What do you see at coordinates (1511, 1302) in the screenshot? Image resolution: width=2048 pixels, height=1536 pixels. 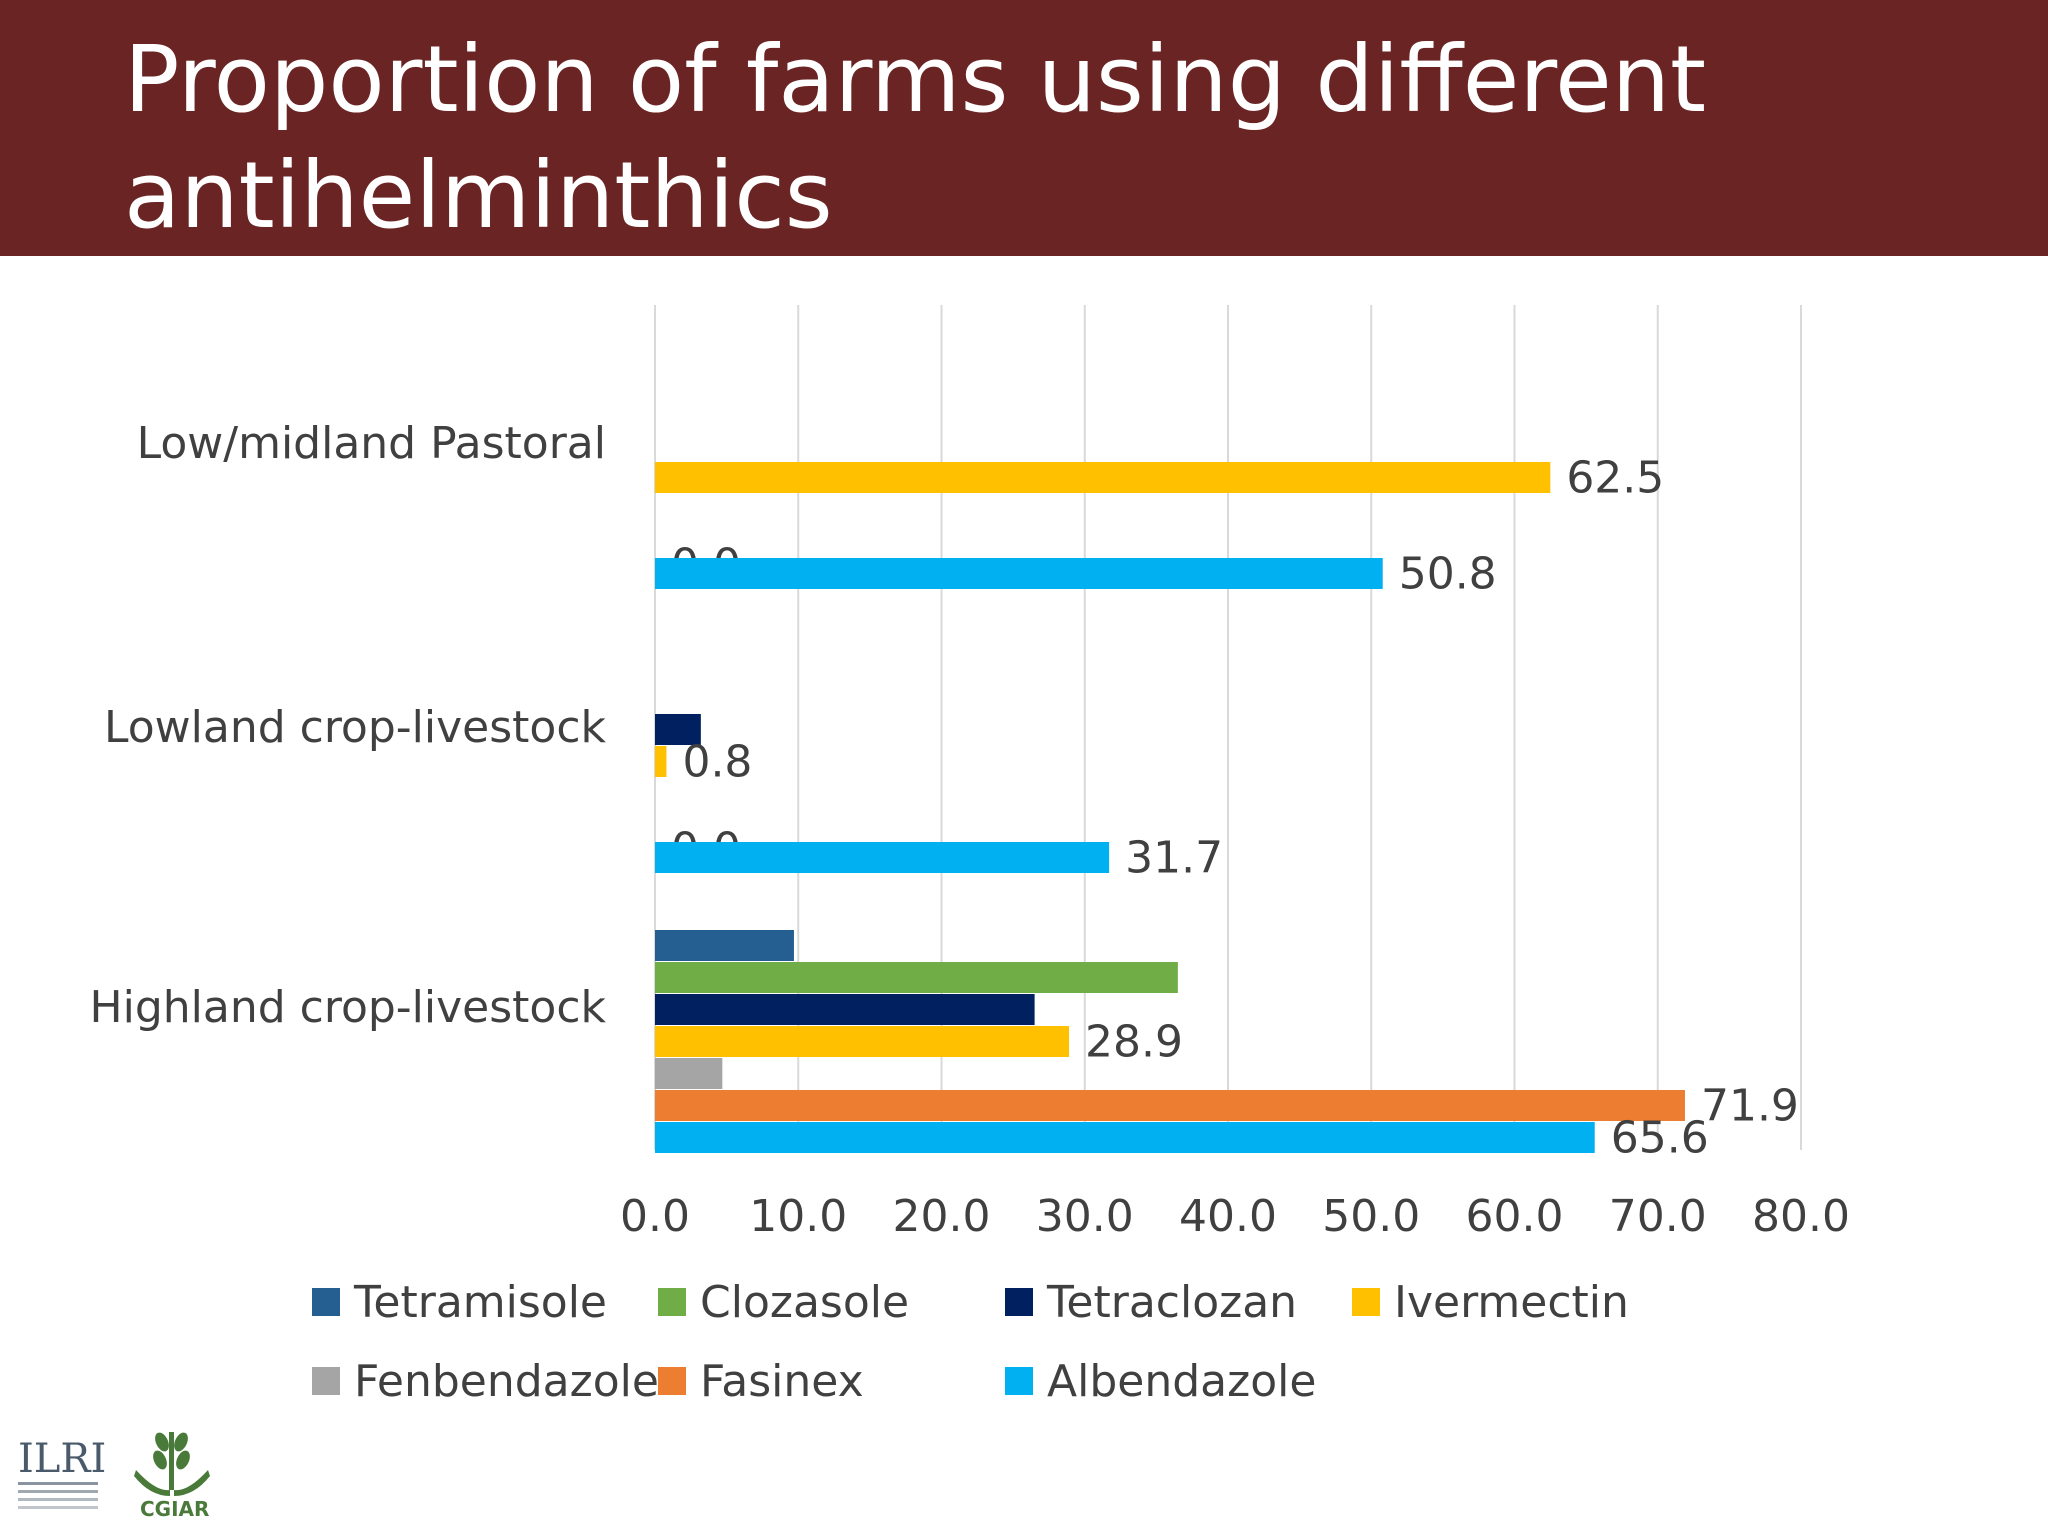 I see `legend-label: Ivermectin` at bounding box center [1511, 1302].